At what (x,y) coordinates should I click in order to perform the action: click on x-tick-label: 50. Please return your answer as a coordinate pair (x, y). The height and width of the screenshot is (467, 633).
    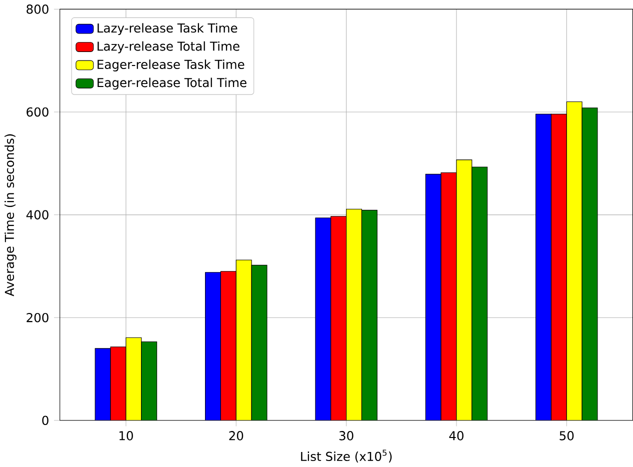
    Looking at the image, I should click on (567, 435).